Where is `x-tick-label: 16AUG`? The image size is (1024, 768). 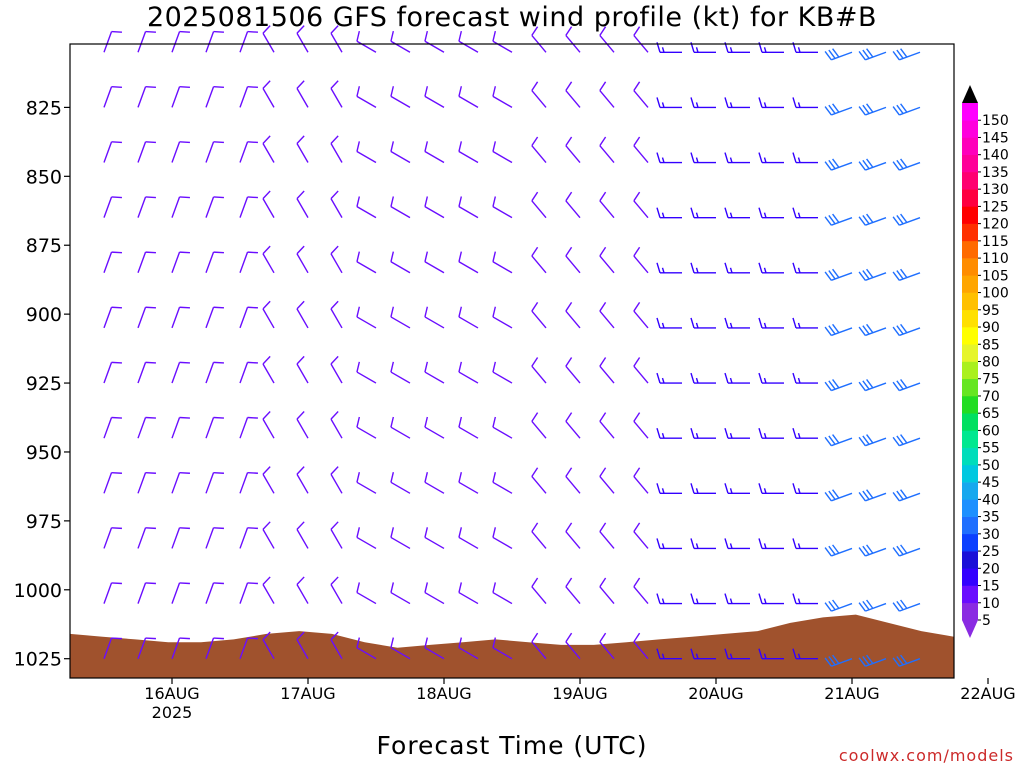 x-tick-label: 16AUG is located at coordinates (171, 693).